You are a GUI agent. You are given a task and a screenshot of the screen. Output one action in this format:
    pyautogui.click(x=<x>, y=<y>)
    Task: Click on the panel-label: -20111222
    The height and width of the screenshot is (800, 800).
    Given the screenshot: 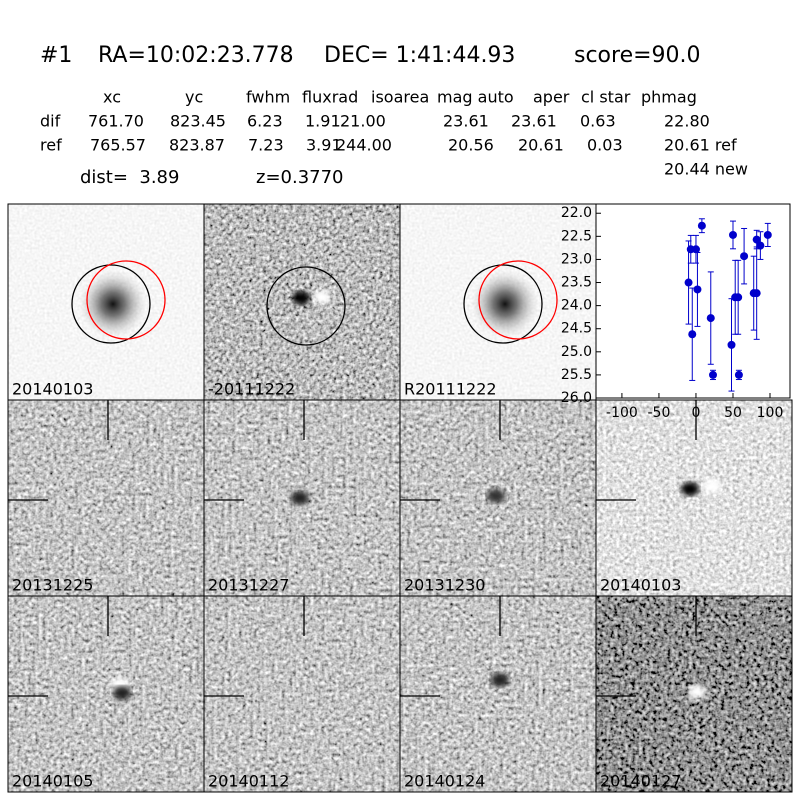 What is the action you would take?
    pyautogui.click(x=251, y=389)
    